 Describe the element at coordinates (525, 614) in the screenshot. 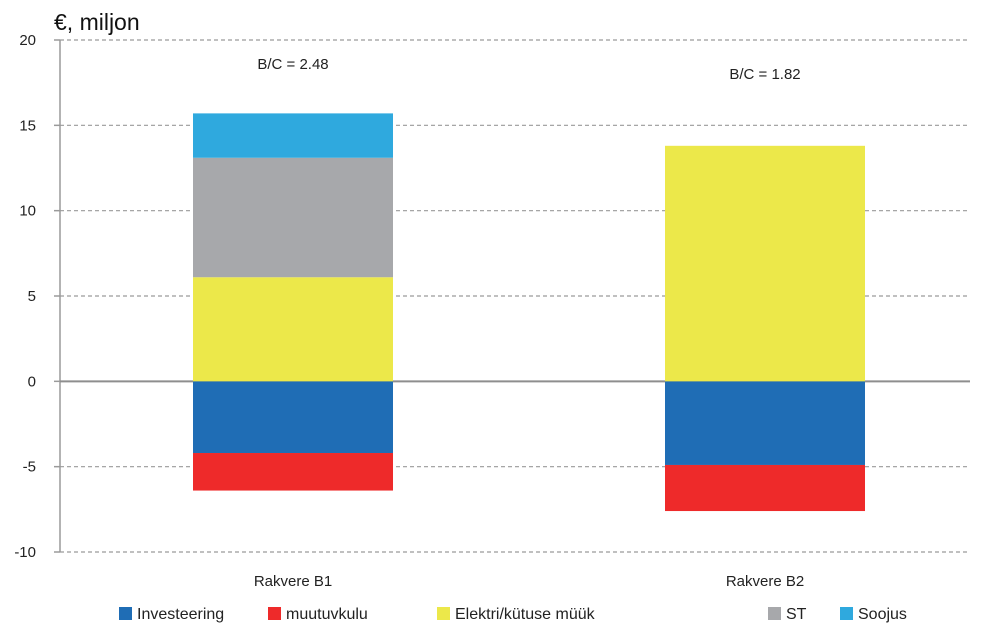

I see `legend-label: Elektri/kütuse müük` at that location.